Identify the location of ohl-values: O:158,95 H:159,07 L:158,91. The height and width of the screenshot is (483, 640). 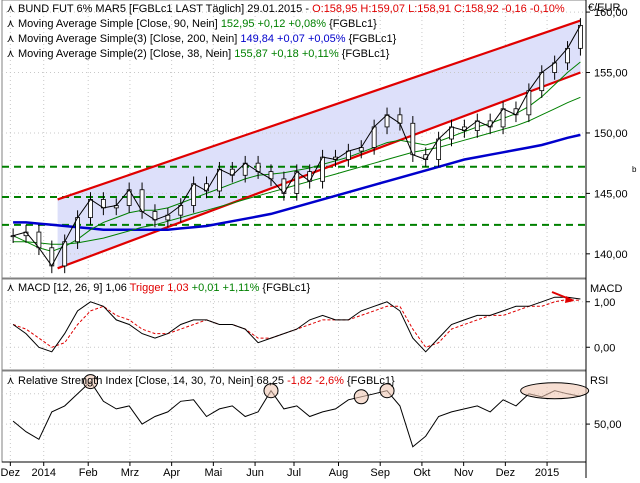
(381, 9).